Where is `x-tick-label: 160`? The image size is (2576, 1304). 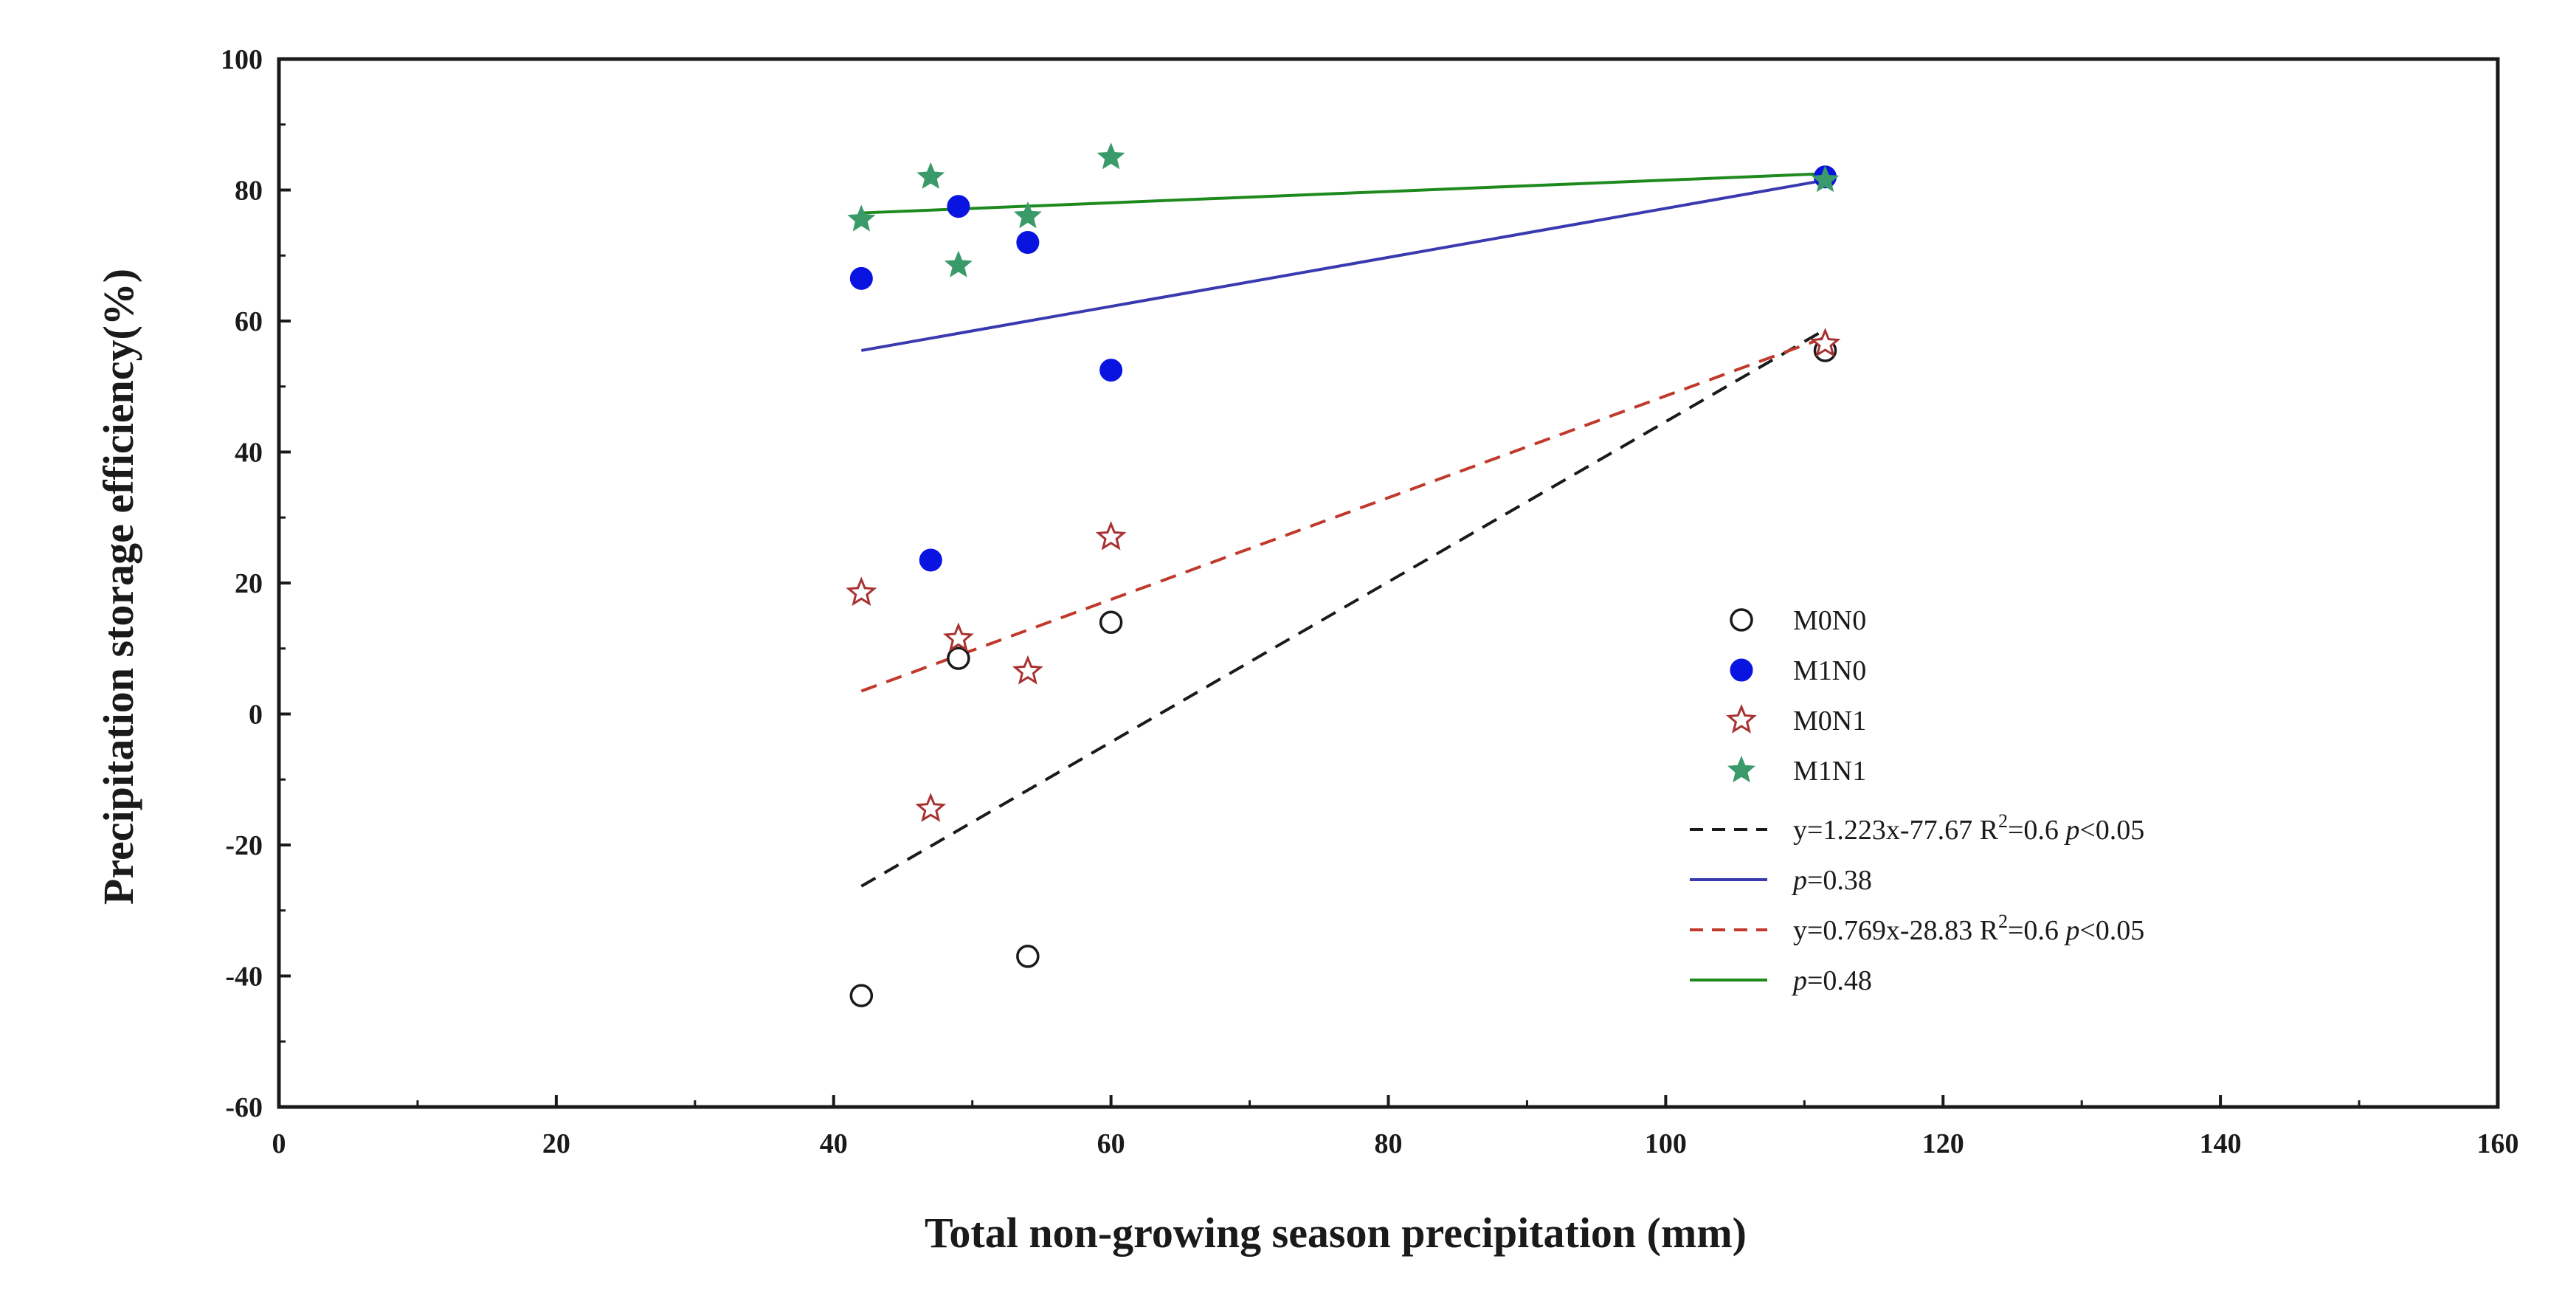
x-tick-label: 160 is located at coordinates (2498, 1143).